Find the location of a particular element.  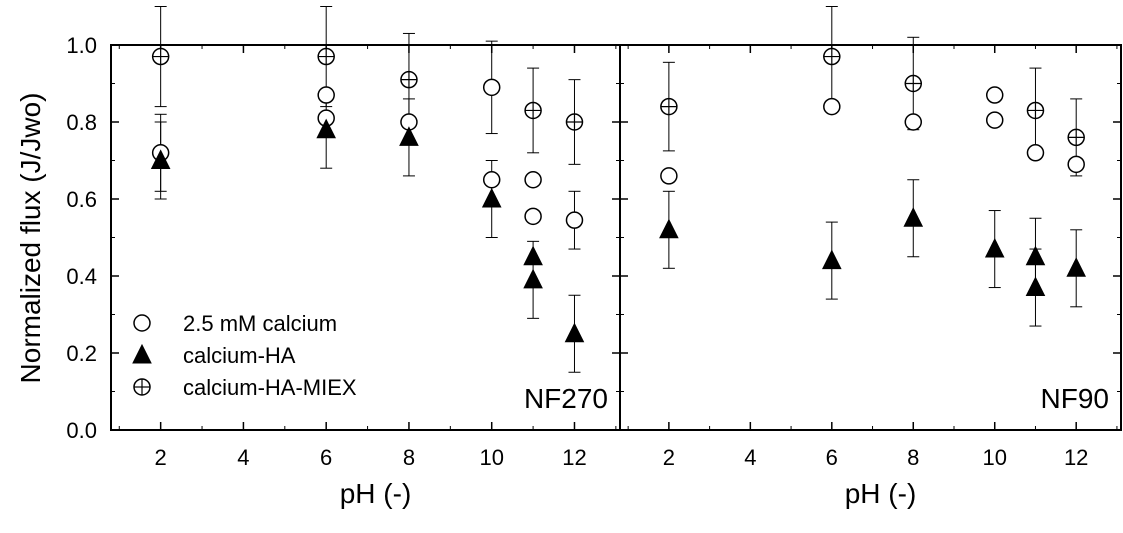

legend-label-calcium-ha: calcium-HA is located at coordinates (239, 355).